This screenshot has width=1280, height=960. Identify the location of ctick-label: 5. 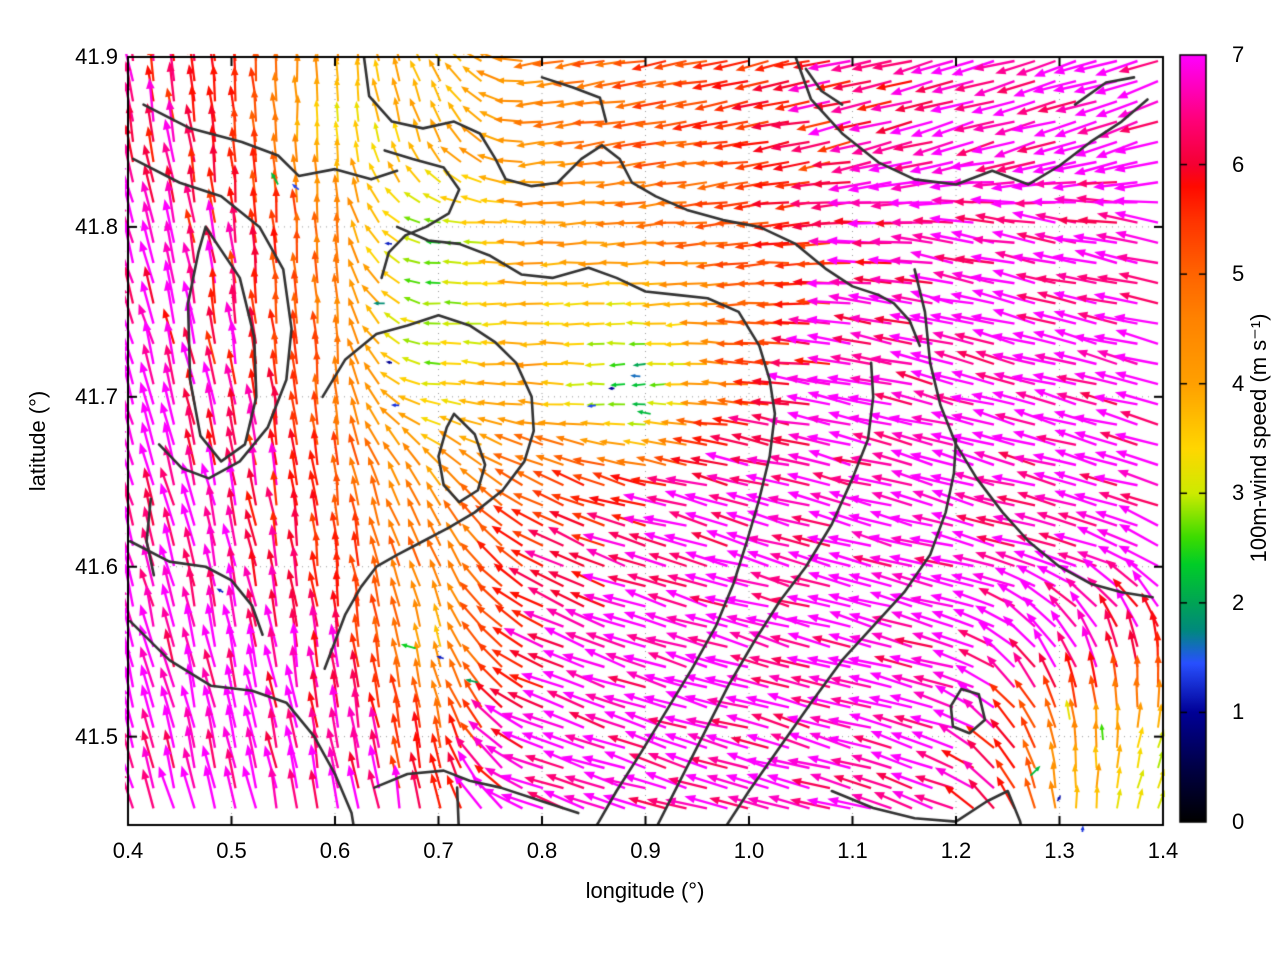
(1238, 274).